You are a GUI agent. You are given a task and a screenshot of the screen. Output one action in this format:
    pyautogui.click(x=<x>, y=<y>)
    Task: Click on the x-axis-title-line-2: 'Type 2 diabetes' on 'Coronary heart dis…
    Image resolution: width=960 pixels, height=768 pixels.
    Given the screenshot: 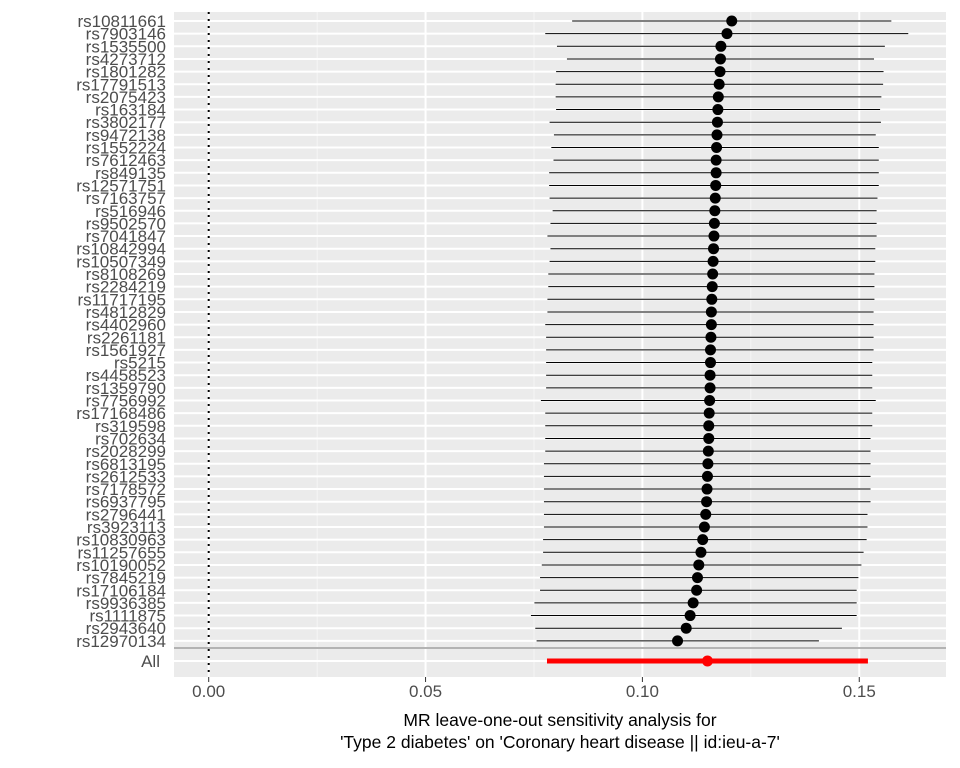 What is the action you would take?
    pyautogui.click(x=560, y=742)
    